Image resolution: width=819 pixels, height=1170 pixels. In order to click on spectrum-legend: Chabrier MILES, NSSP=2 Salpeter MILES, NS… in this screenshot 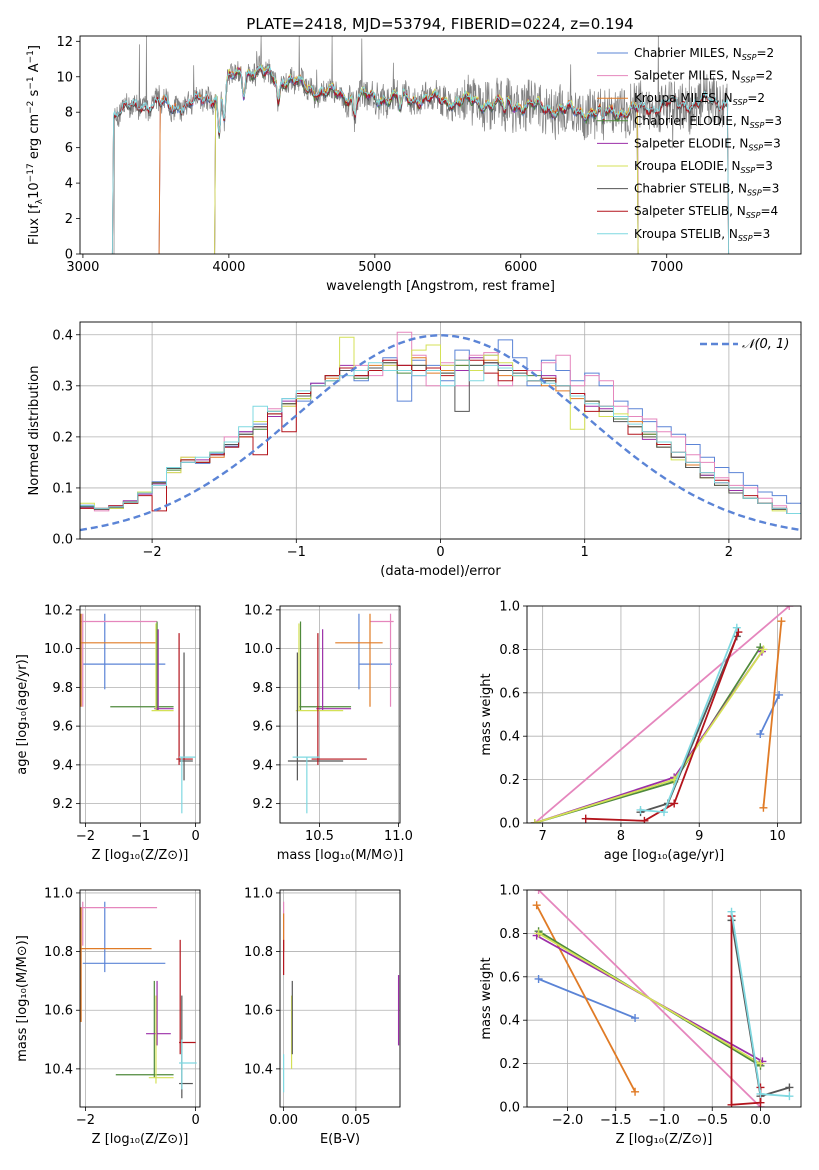, I will do `click(689, 144)`.